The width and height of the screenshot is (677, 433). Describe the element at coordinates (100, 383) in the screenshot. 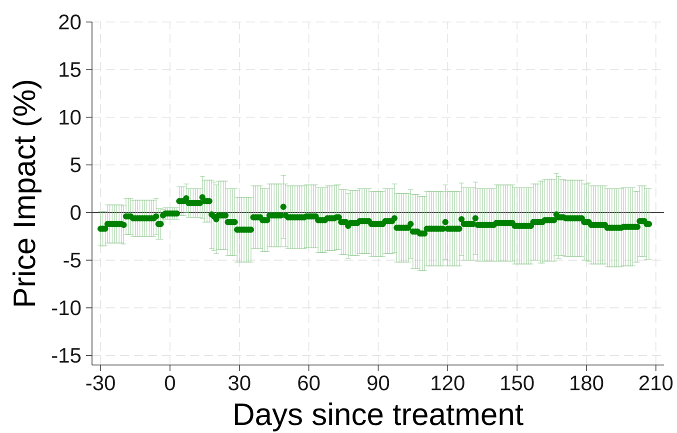

I see `x-tick-label: -30` at that location.